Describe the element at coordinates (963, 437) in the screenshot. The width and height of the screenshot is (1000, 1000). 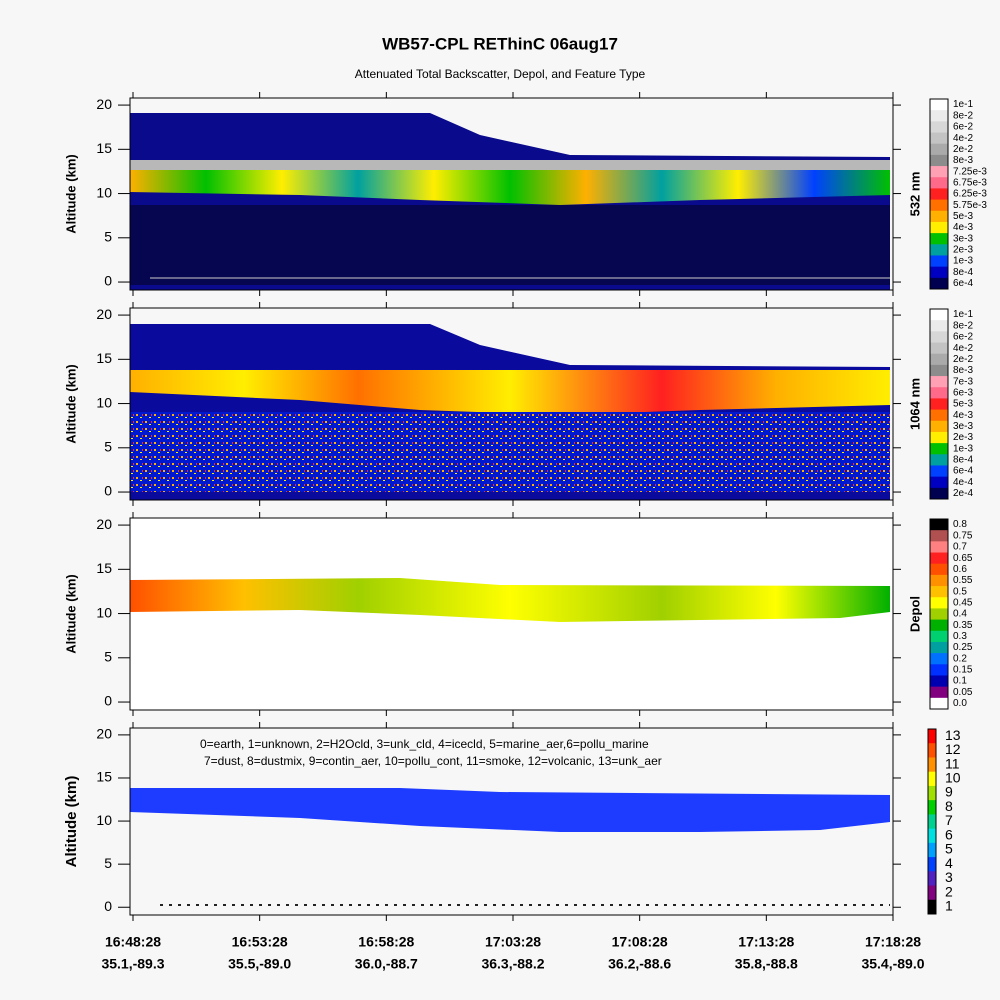
I see `colorbar-label: 2e-3` at that location.